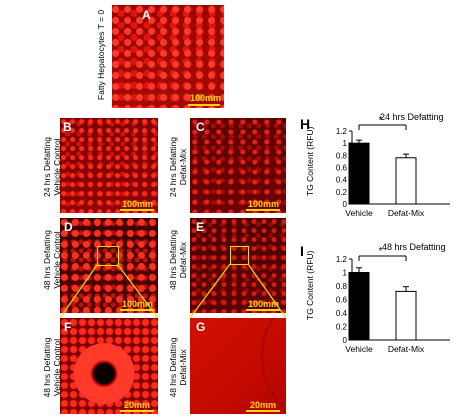 This screenshot has width=471, height=420. Describe the element at coordinates (204, 105) in the screenshot. I see `scale-bar-a` at that location.